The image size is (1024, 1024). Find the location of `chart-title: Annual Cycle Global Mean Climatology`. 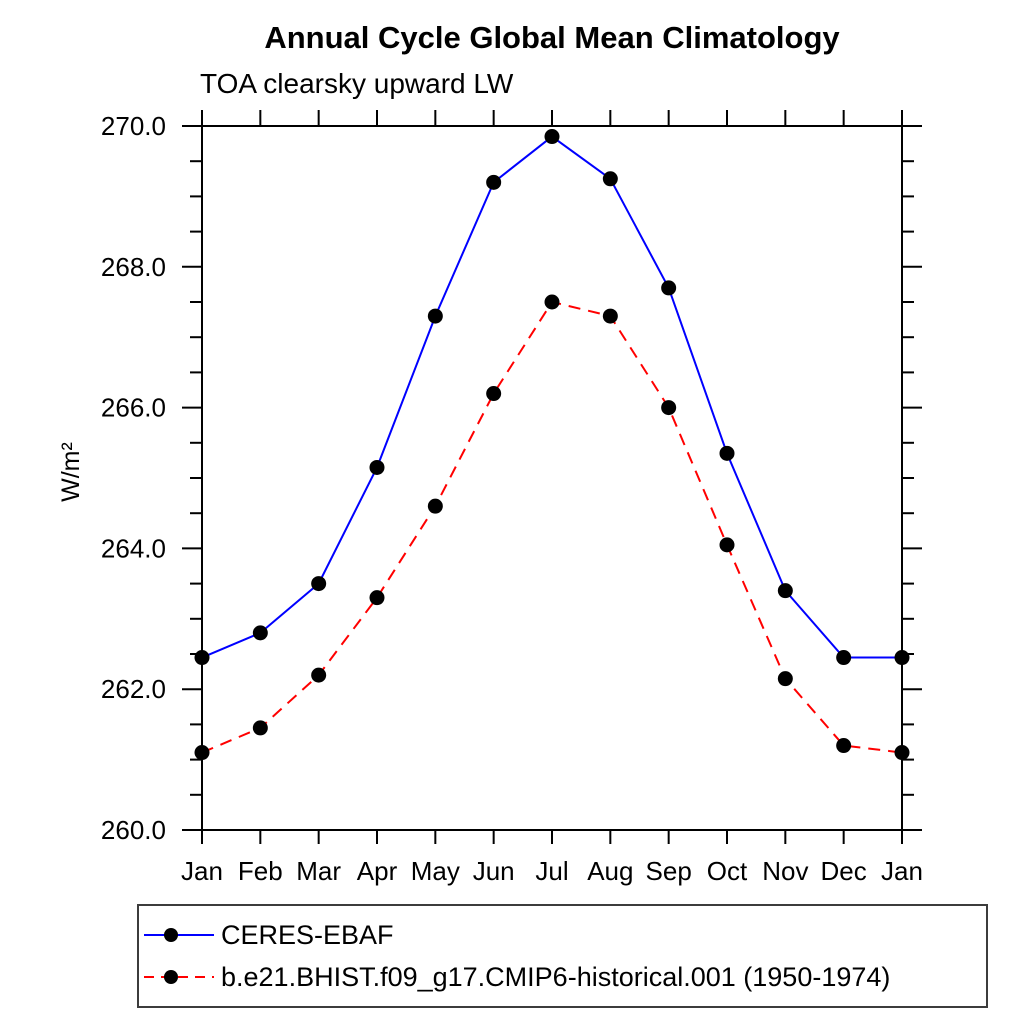

chart-title: Annual Cycle Global Mean Climatology is located at coordinates (552, 37).